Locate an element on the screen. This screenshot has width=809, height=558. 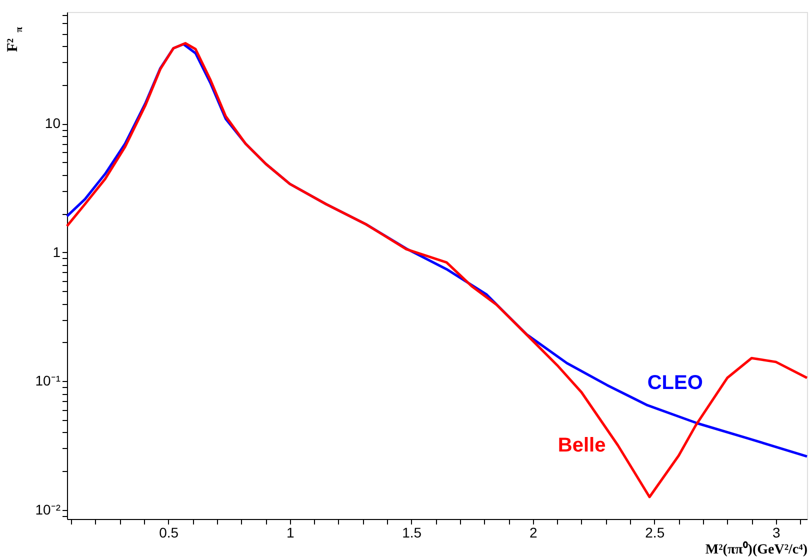
x-tick-label: 1 is located at coordinates (290, 532).